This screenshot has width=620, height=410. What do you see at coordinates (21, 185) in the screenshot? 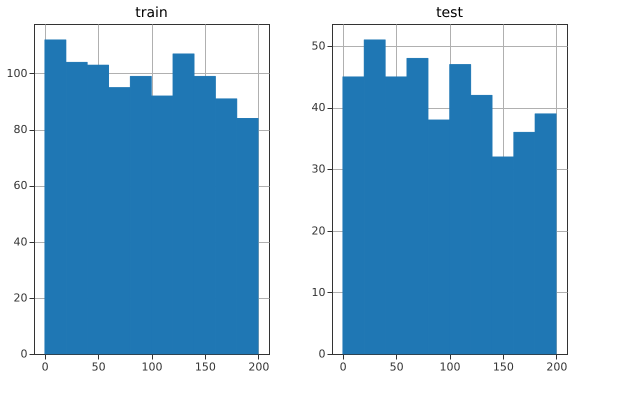
I see `y-tick-label: 60` at bounding box center [21, 185].